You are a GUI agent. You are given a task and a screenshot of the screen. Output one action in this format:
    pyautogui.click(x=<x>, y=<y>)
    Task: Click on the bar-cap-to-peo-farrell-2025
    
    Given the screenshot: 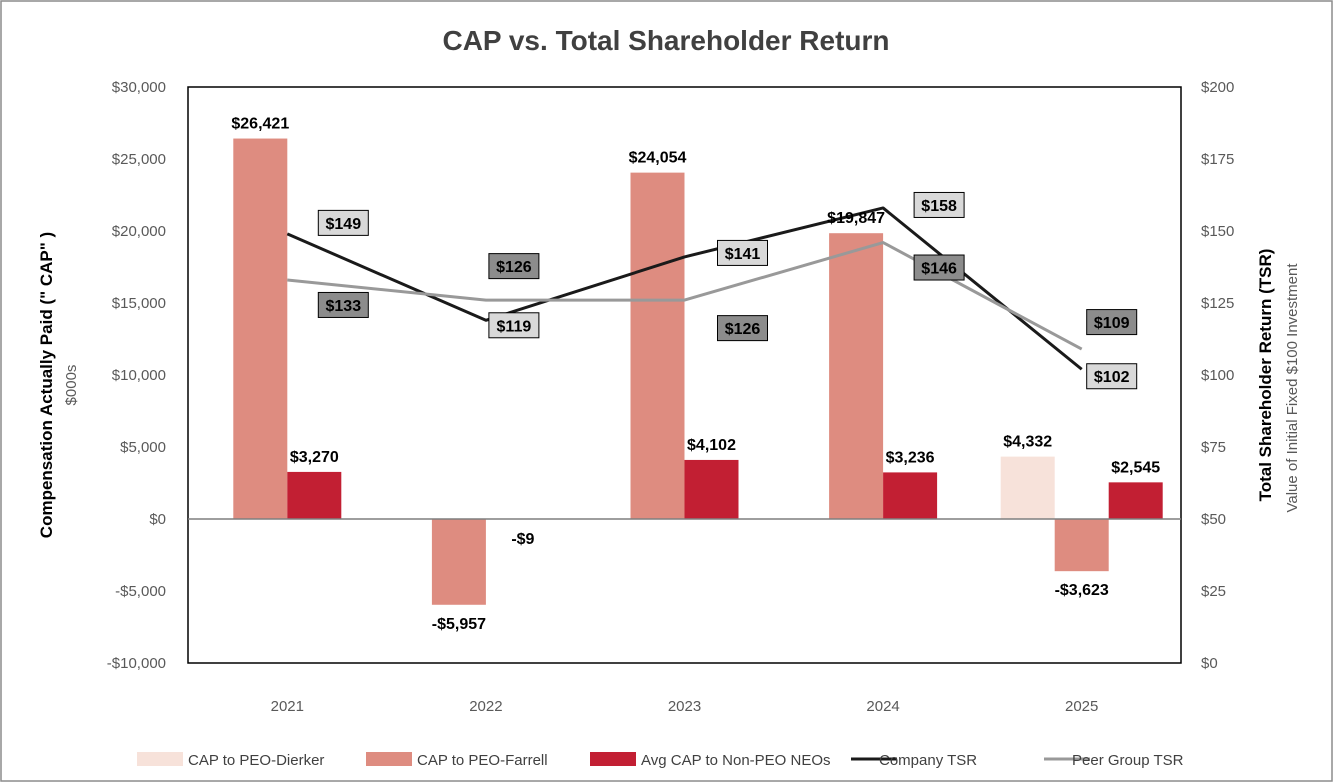 What is the action you would take?
    pyautogui.click(x=1081, y=545)
    